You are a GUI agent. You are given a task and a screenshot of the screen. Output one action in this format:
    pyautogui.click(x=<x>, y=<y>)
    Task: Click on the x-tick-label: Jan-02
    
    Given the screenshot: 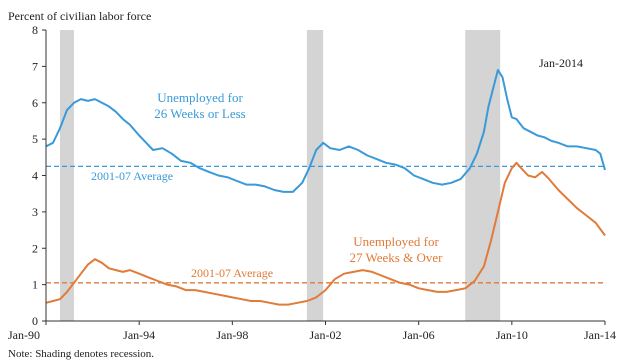 What is the action you would take?
    pyautogui.click(x=326, y=335)
    